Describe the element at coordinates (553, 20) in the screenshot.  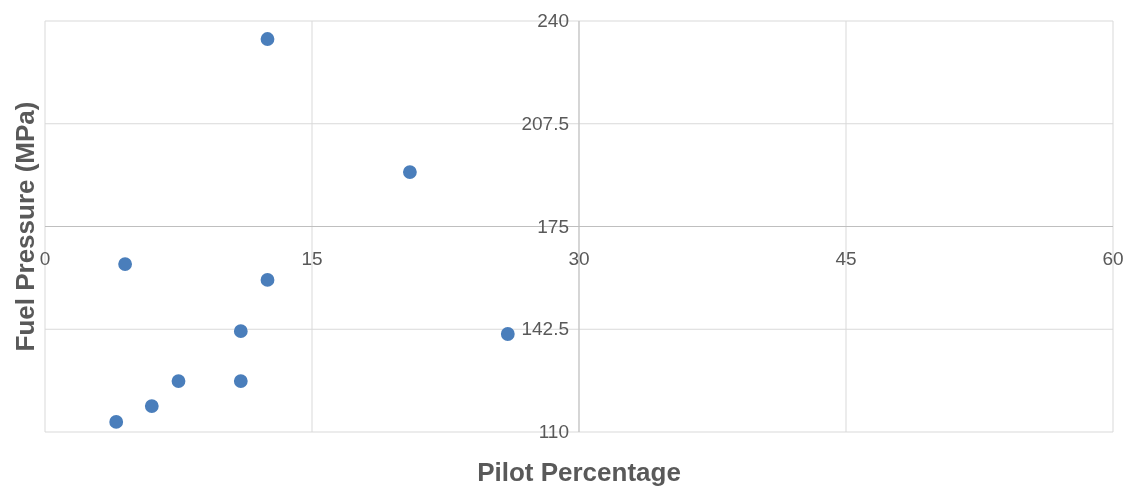
I see `y-tick-label: 240` at that location.